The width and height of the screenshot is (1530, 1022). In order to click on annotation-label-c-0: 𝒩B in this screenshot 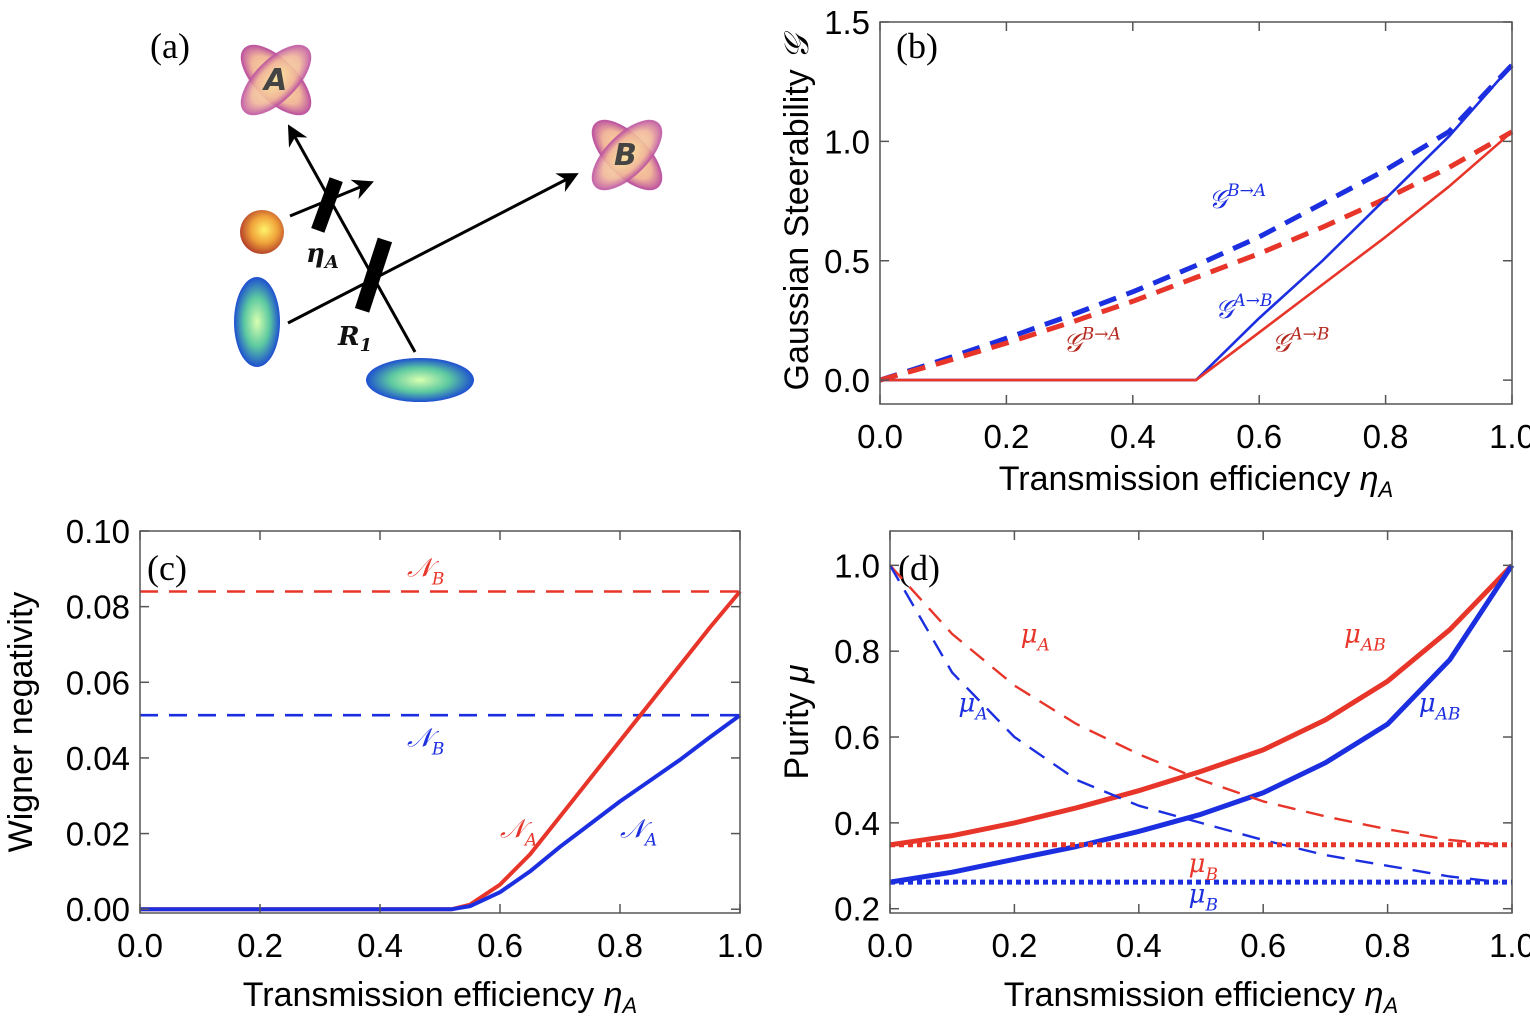, I will do `click(425, 571)`.